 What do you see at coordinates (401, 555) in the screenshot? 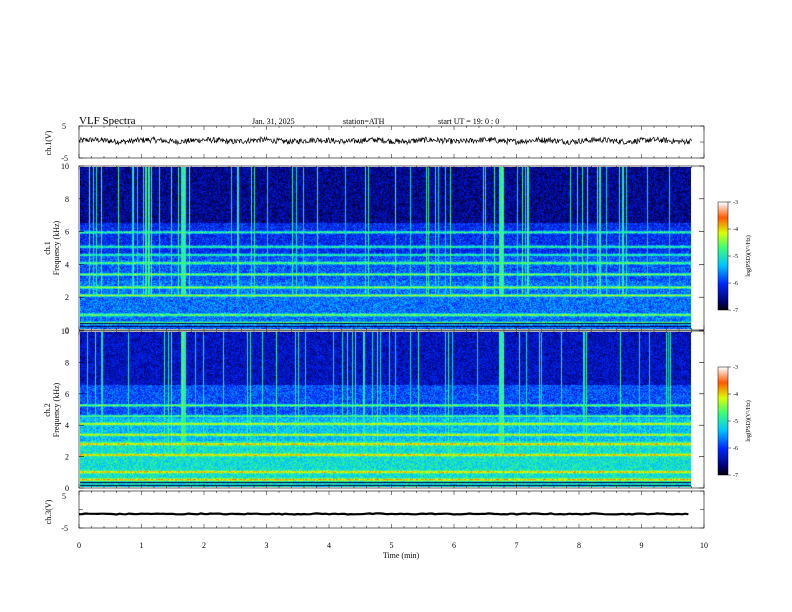
I see `x-axis-label: Time (min)` at bounding box center [401, 555].